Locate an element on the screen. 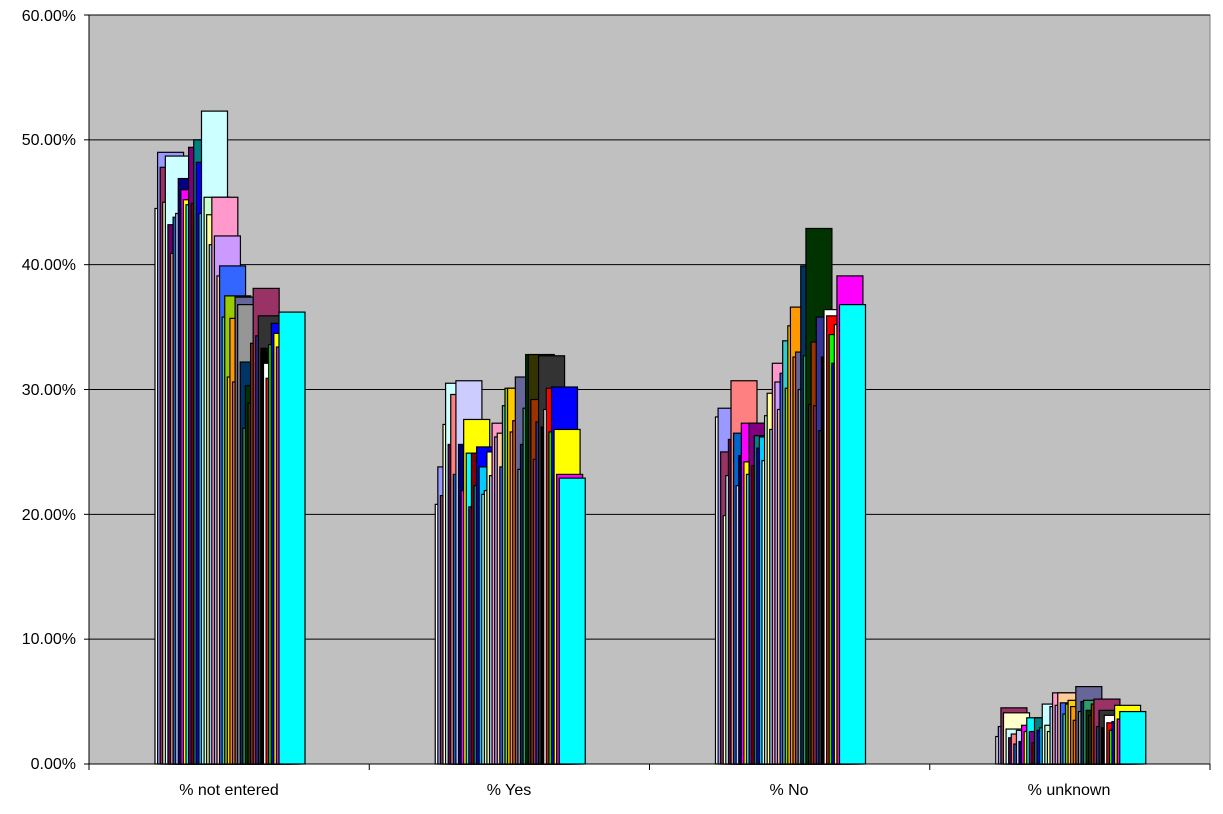  x-category-label: % not entered is located at coordinates (229, 790).